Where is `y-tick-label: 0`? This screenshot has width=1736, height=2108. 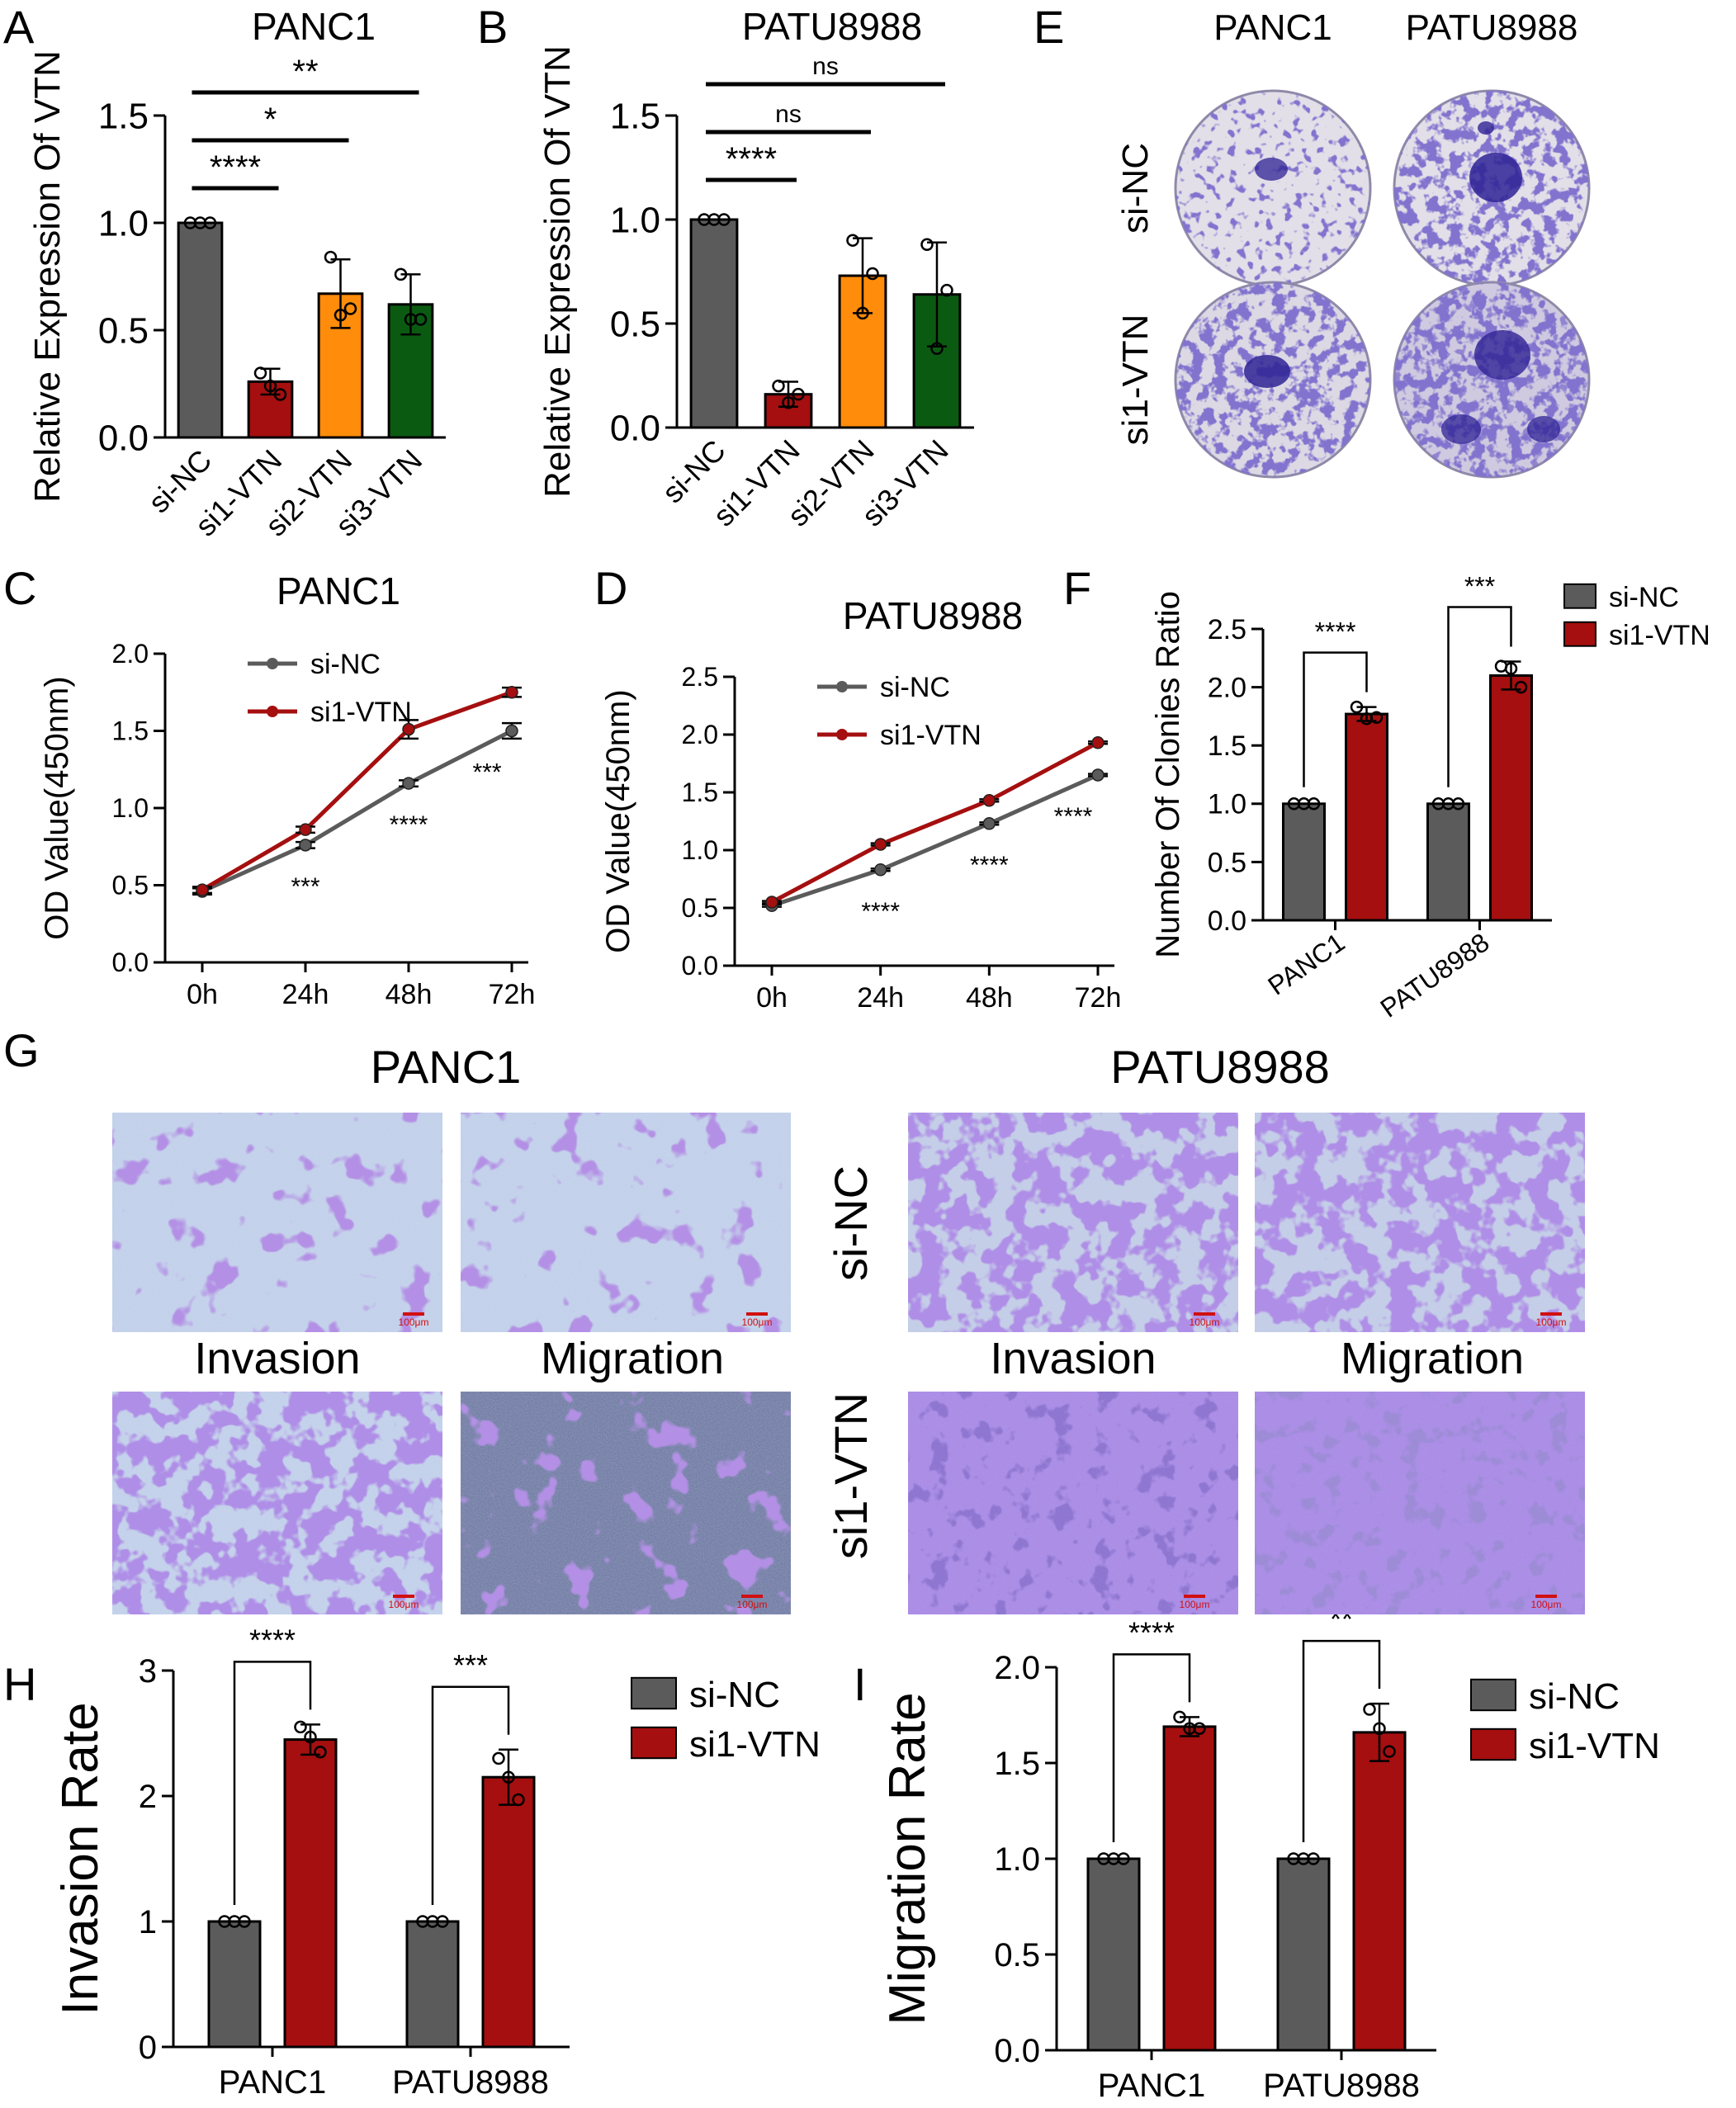
y-tick-label: 0 is located at coordinates (148, 2048).